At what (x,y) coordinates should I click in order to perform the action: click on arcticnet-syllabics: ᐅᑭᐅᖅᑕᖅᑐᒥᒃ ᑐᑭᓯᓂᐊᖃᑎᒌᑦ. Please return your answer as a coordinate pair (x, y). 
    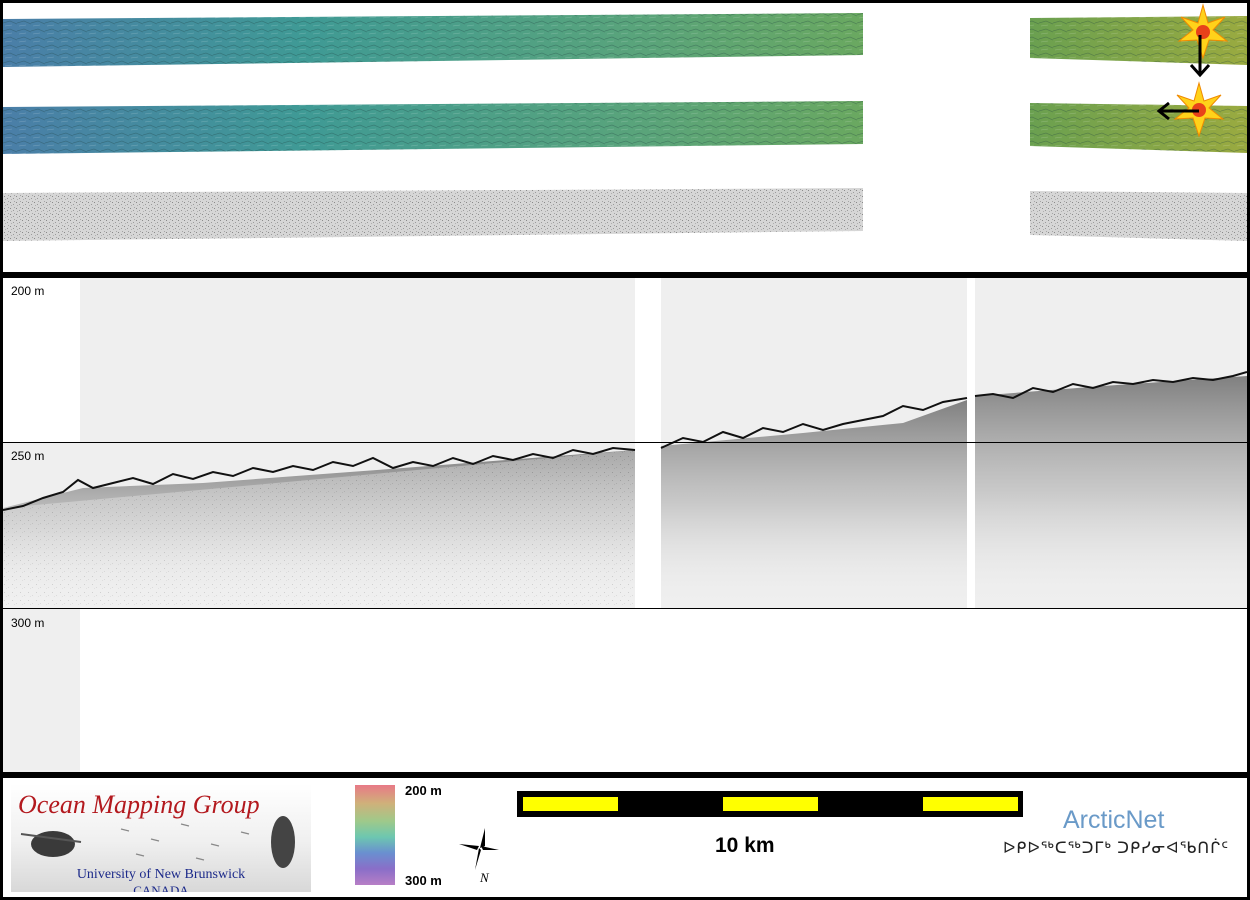
    Looking at the image, I should click on (1116, 848).